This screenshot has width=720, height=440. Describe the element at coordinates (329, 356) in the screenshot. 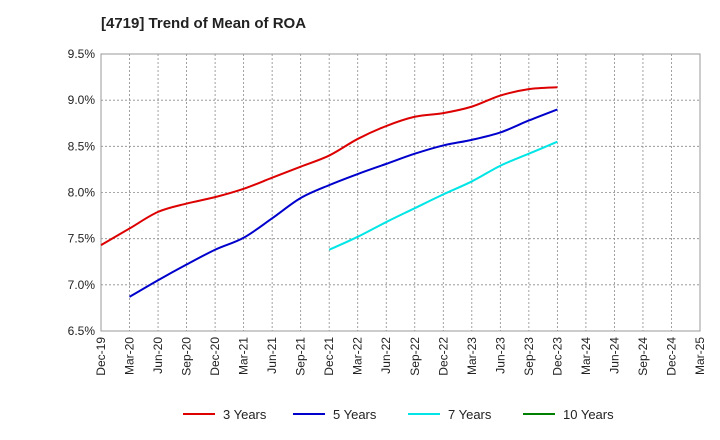

I see `x-tick-label: Dec-21` at that location.